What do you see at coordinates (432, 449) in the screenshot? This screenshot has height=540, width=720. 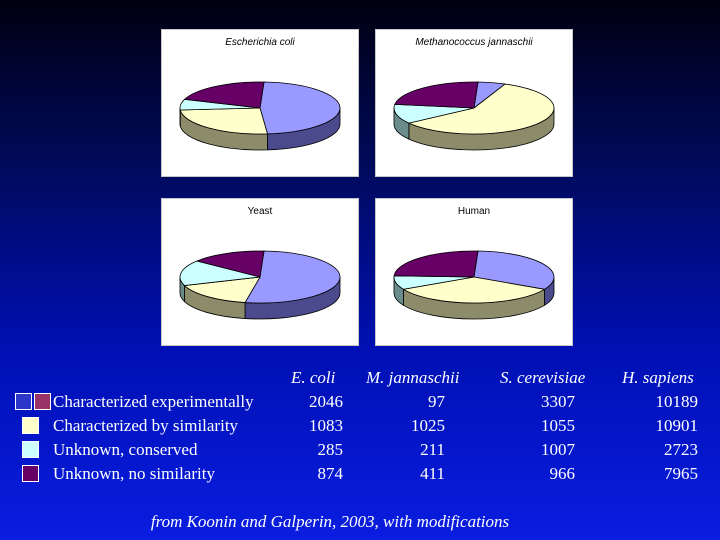 I see `table-cell: 211` at bounding box center [432, 449].